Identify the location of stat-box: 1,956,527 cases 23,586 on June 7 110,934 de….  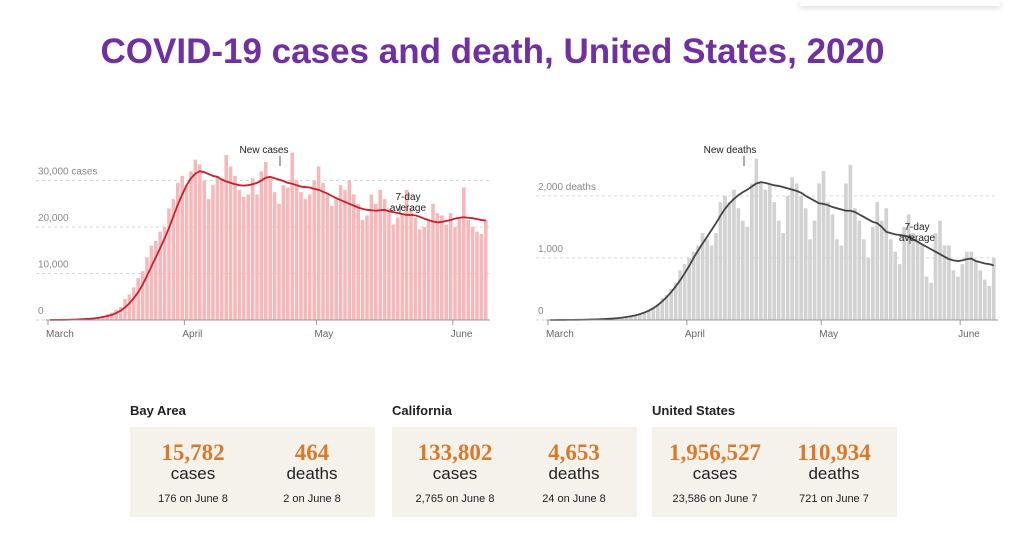
(774, 472).